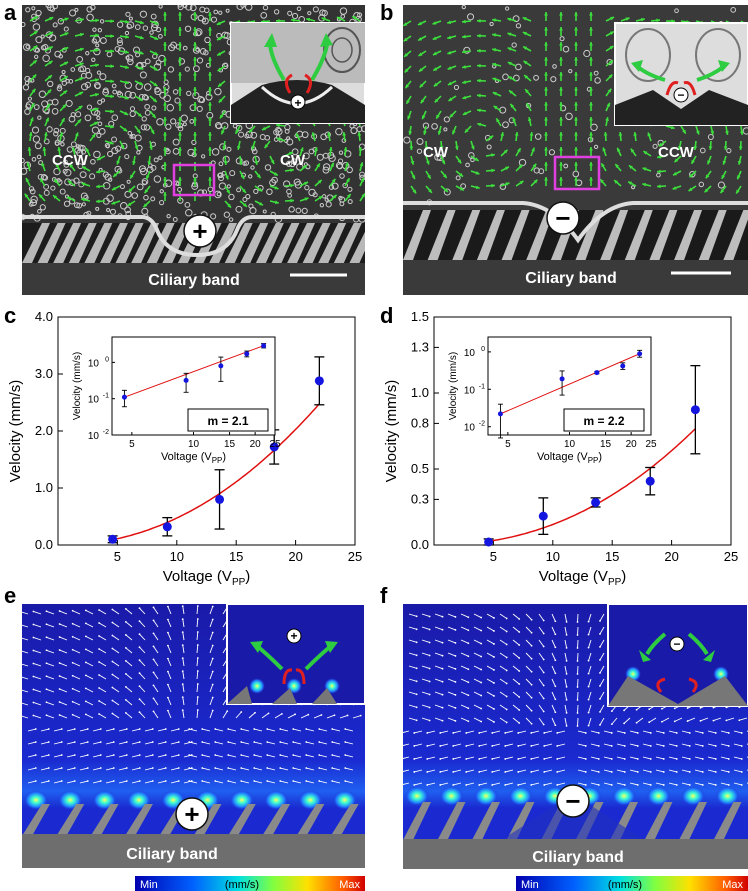 The image size is (748, 891). I want to click on ciliary-band-label-f: Ciliary band, so click(578, 857).